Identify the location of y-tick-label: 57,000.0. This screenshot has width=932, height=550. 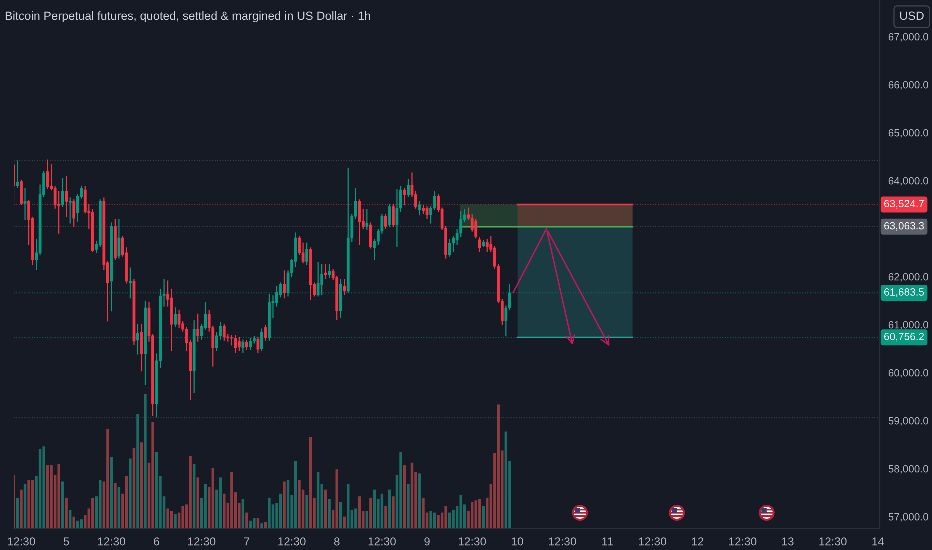
(908, 517).